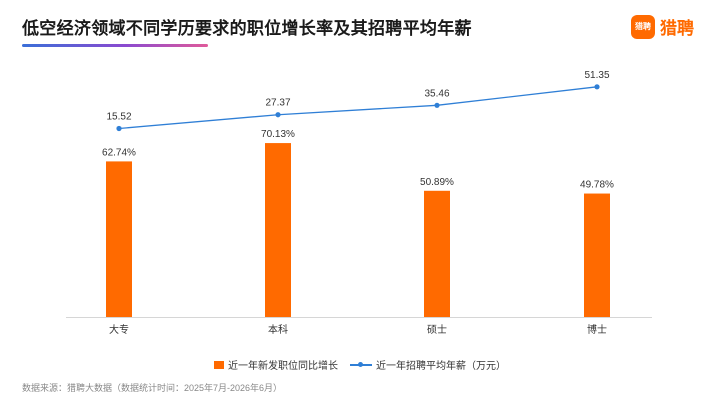 Image resolution: width=720 pixels, height=406 pixels. What do you see at coordinates (597, 185) in the screenshot?
I see `bar-value-label-4: 49.78%` at bounding box center [597, 185].